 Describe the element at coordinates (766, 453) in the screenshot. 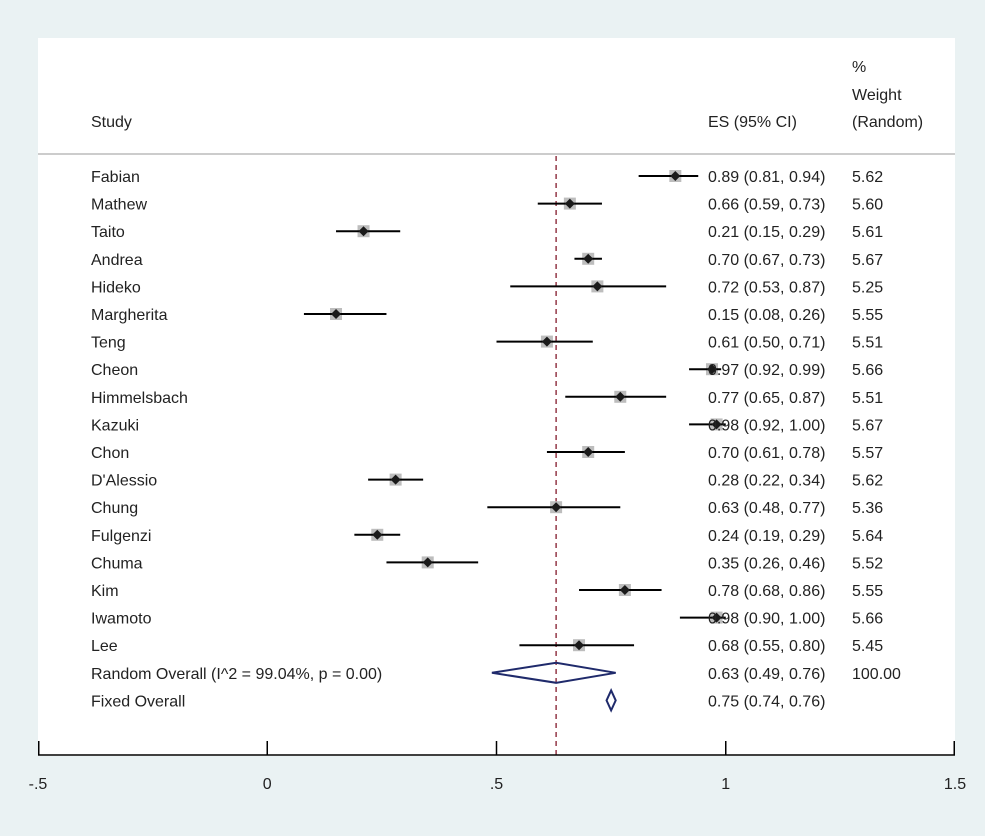

I see `es-ci-value: 0.70 (0.61, 0.78)` at that location.